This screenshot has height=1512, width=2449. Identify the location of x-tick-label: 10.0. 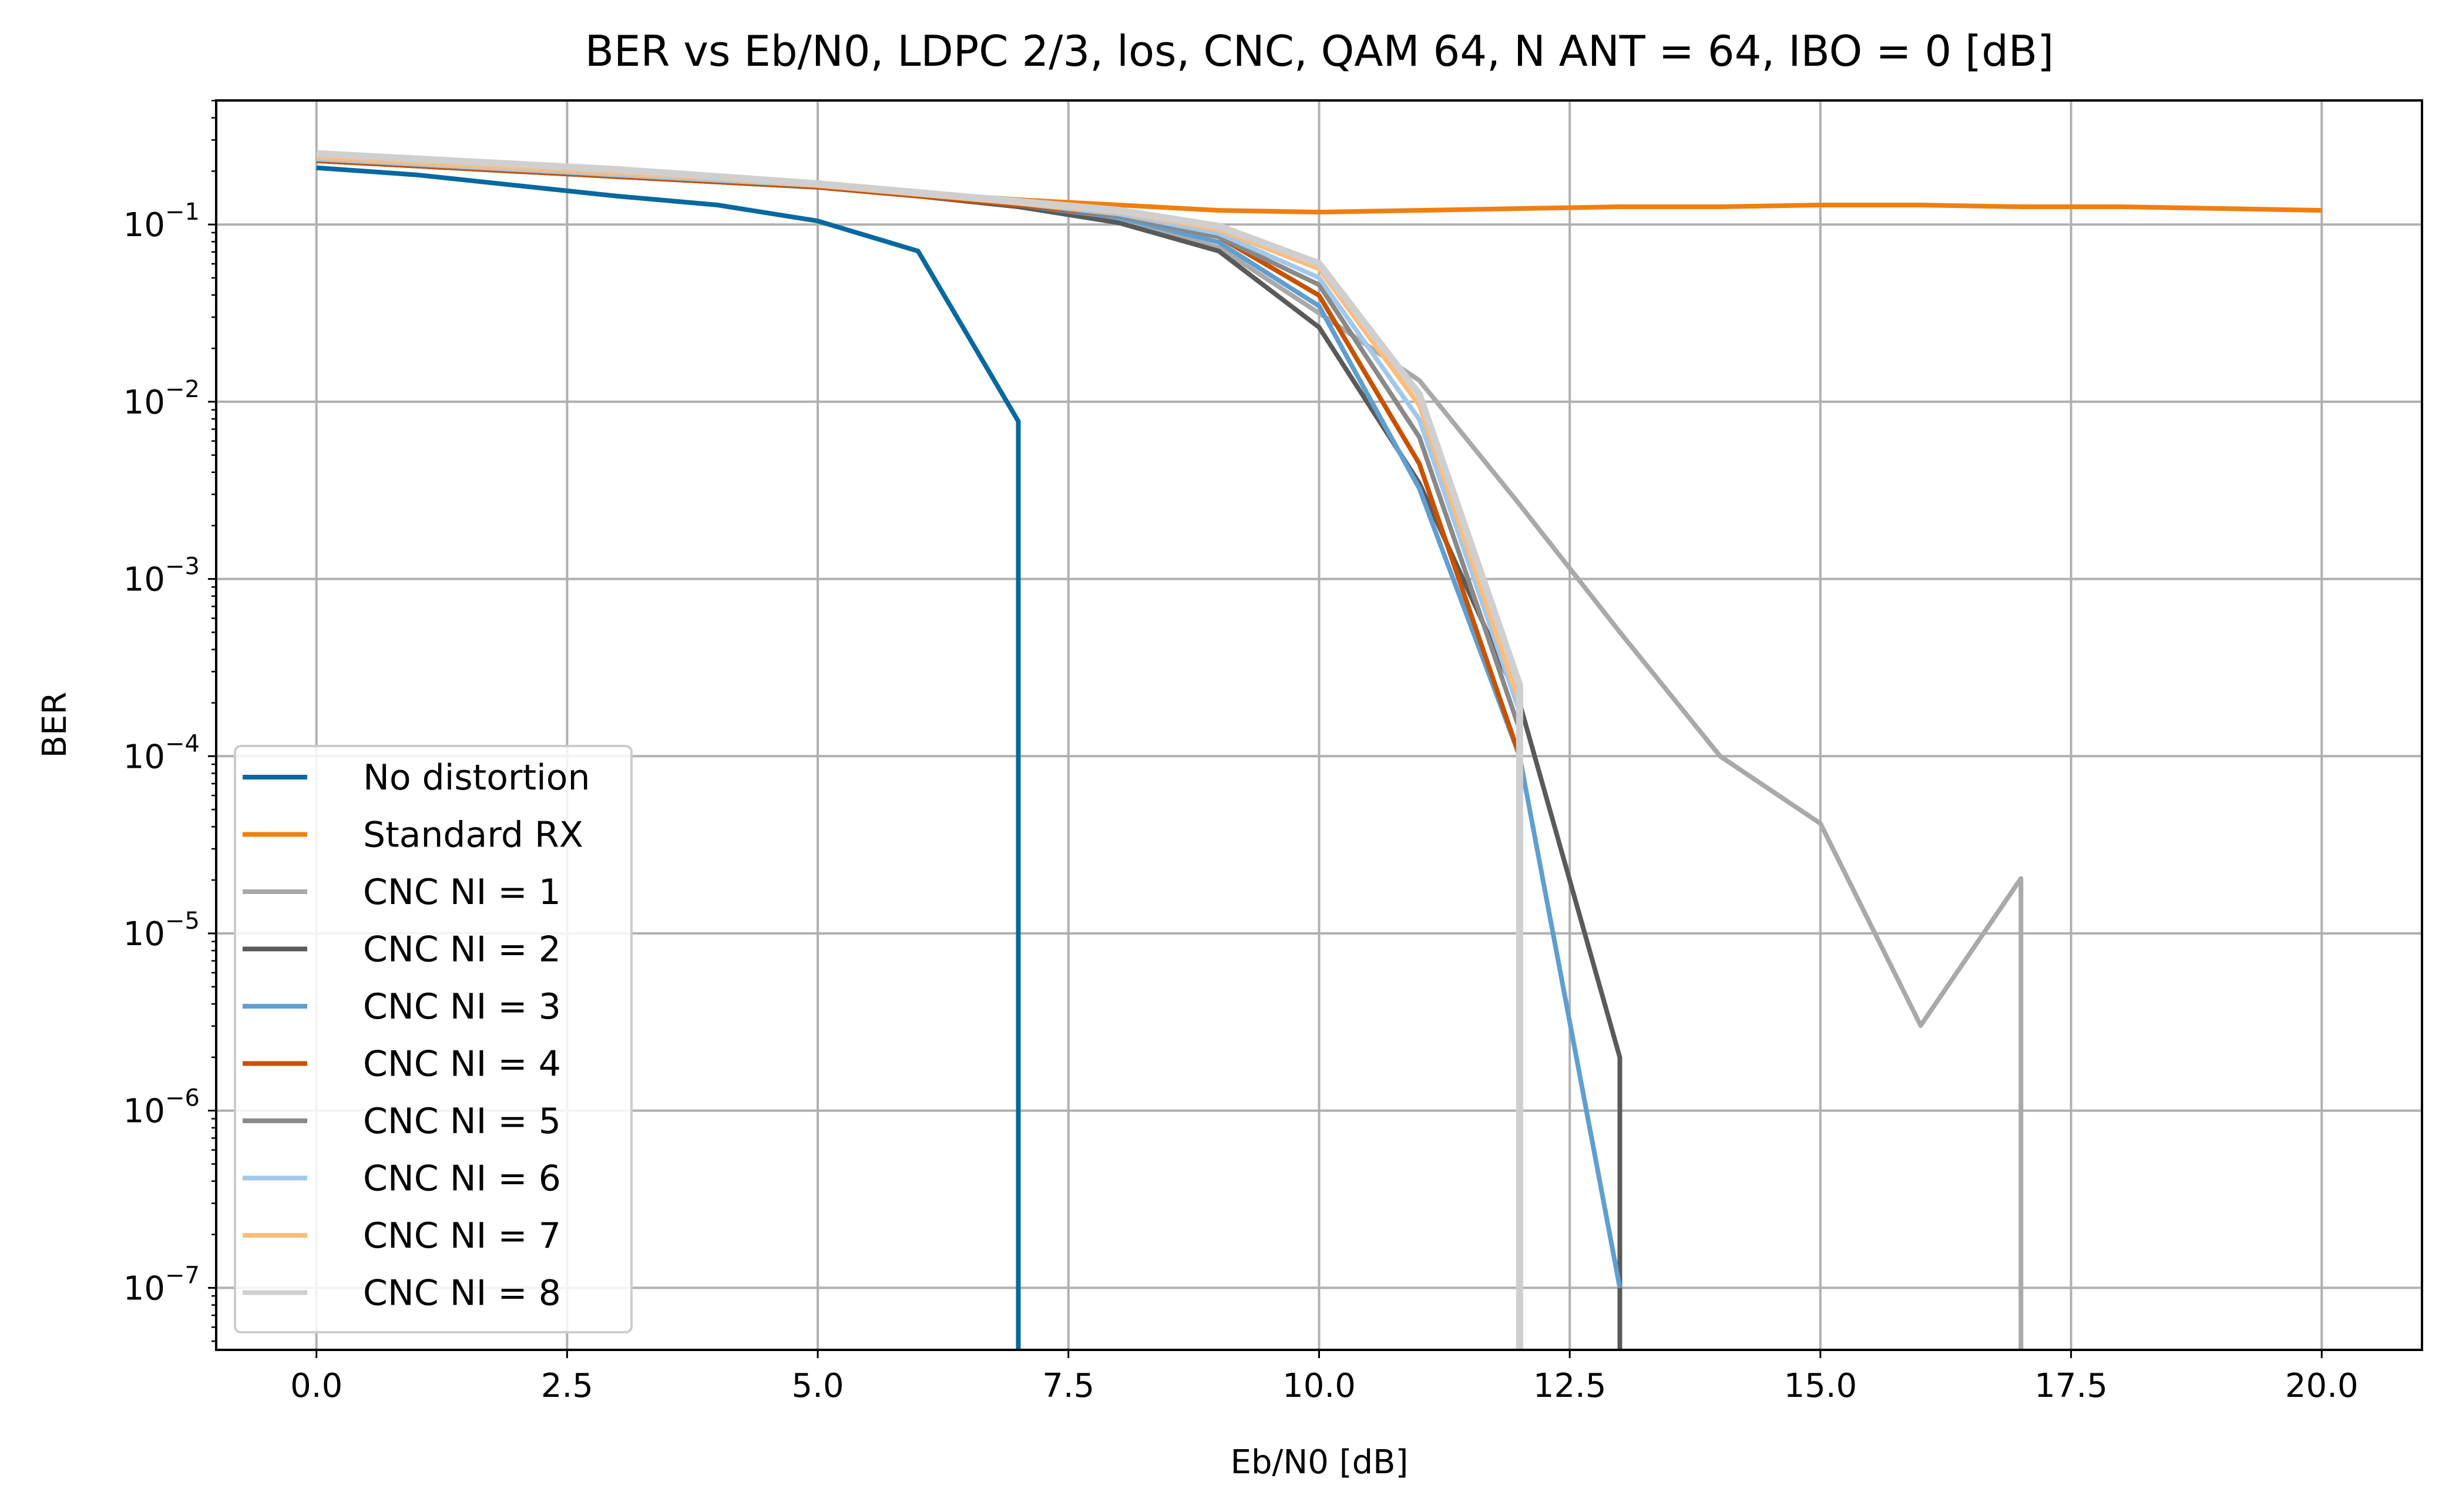
(1319, 1386).